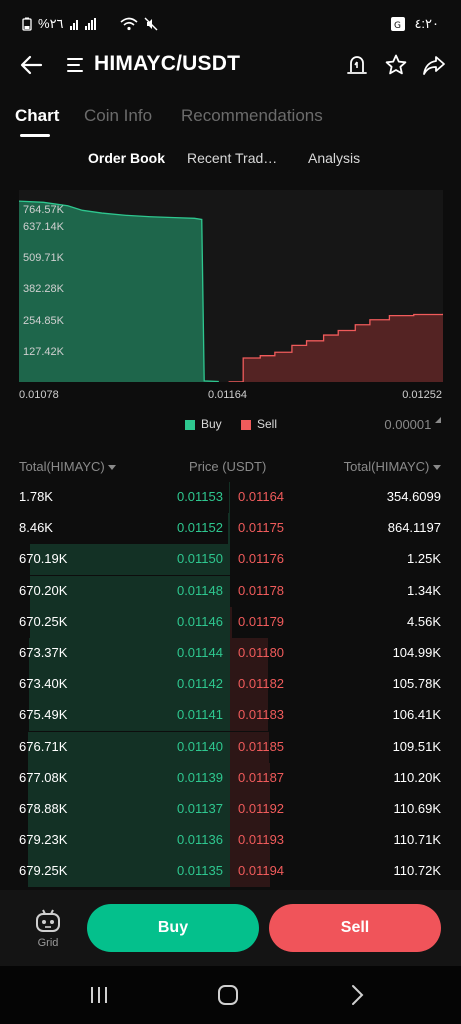 The height and width of the screenshot is (1024, 461). I want to click on grid-button: Grid, so click(48, 928).